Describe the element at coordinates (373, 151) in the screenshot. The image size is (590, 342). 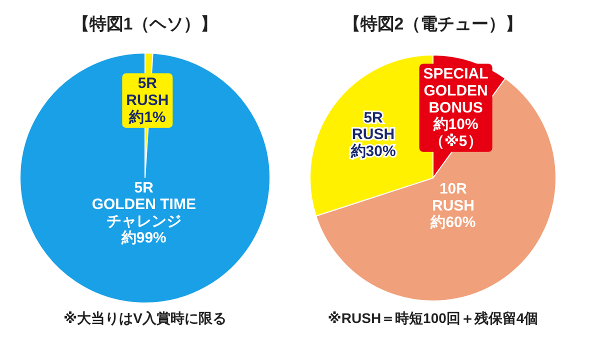
I see `data-label: 約30%` at that location.